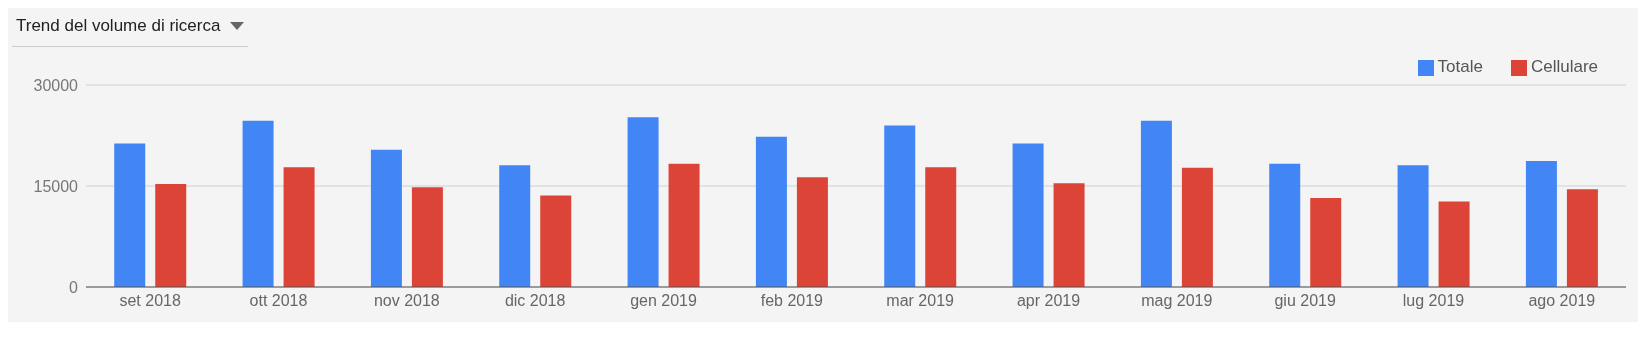  I want to click on x-tick-label: nov 2018, so click(406, 301).